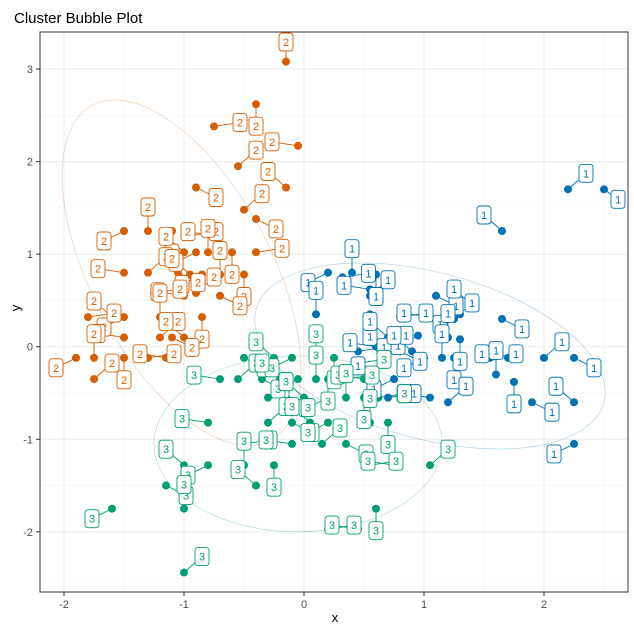 Image resolution: width=634 pixels, height=633 pixels. What do you see at coordinates (30, 348) in the screenshot?
I see `y-tick-label: 0` at bounding box center [30, 348].